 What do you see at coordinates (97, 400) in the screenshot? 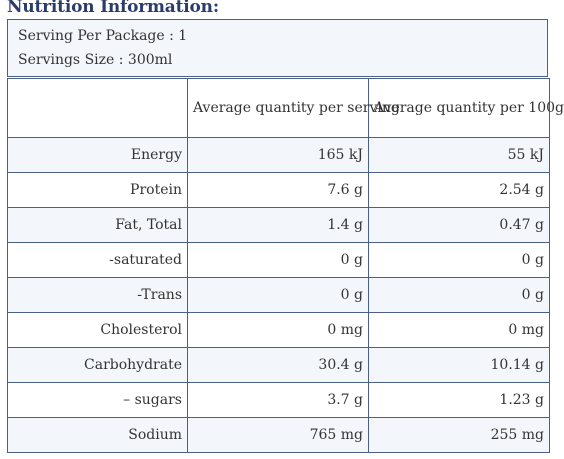
I see `nutrient-name: – sugars` at bounding box center [97, 400].